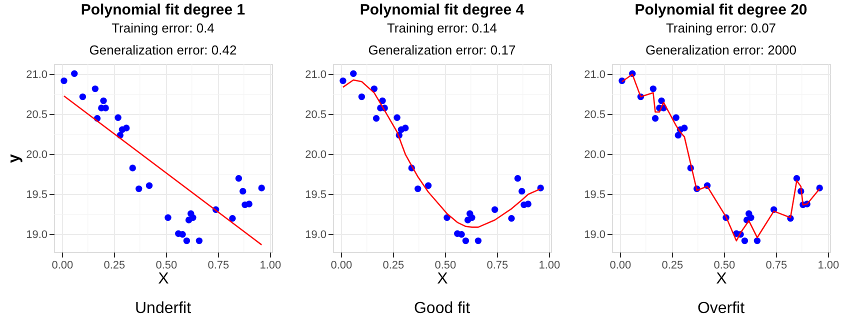 The height and width of the screenshot is (324, 850). Describe the element at coordinates (442, 39) in the screenshot. I see `chart-subtitle: Training error: 0.14 Generalization error: 0.17` at that location.